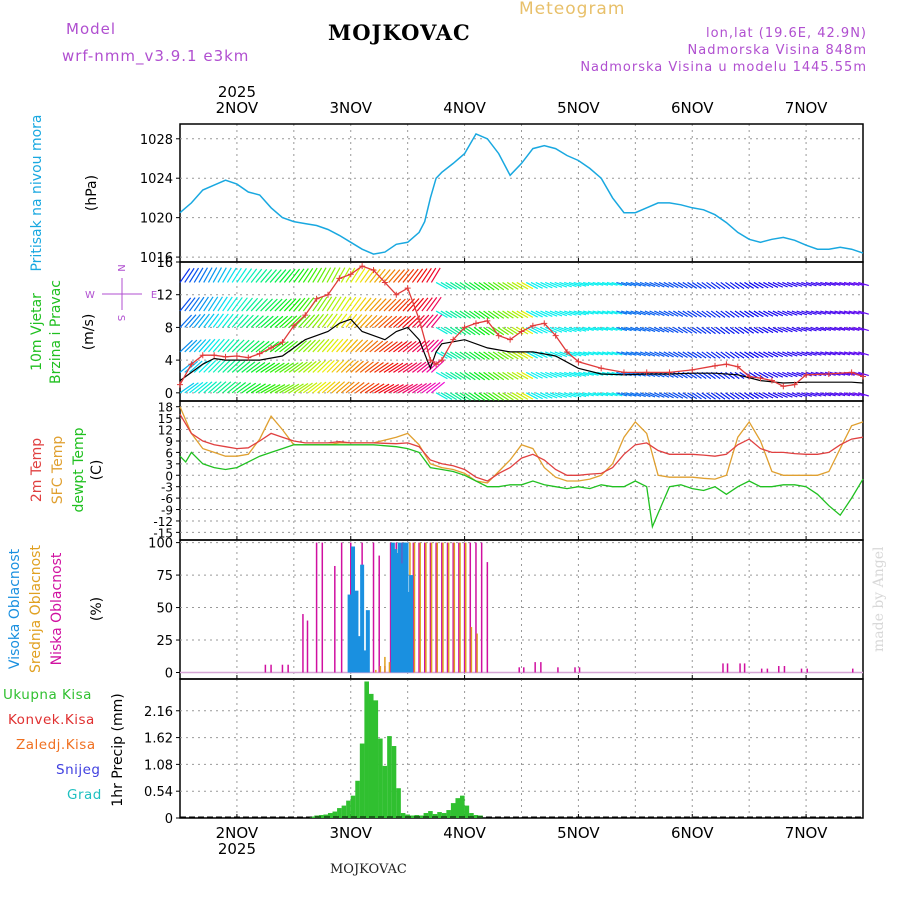 This screenshot has height=904, width=900. What do you see at coordinates (47, 695) in the screenshot?
I see `legend-ukupna-kisa: Ukupna Kisa` at bounding box center [47, 695].